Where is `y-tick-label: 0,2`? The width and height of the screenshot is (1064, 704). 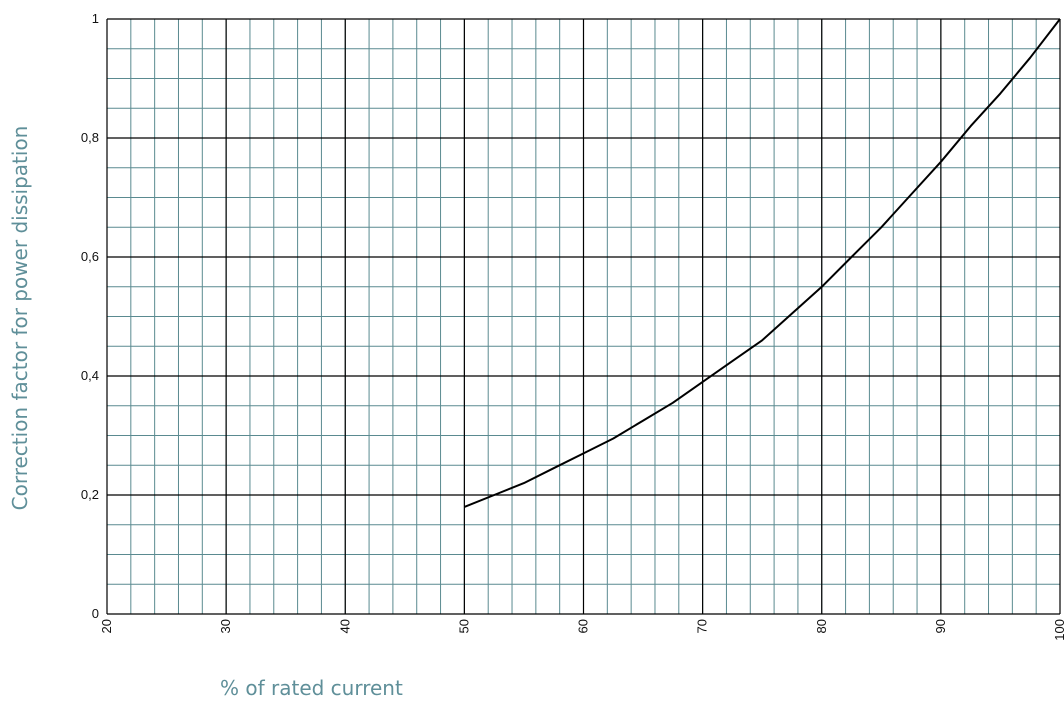
y-tick-label: 0,2 is located at coordinates (90, 494).